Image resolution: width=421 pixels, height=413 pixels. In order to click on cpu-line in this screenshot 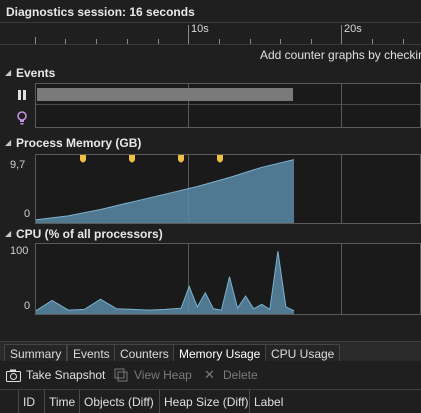, I will do `click(165, 281)`.